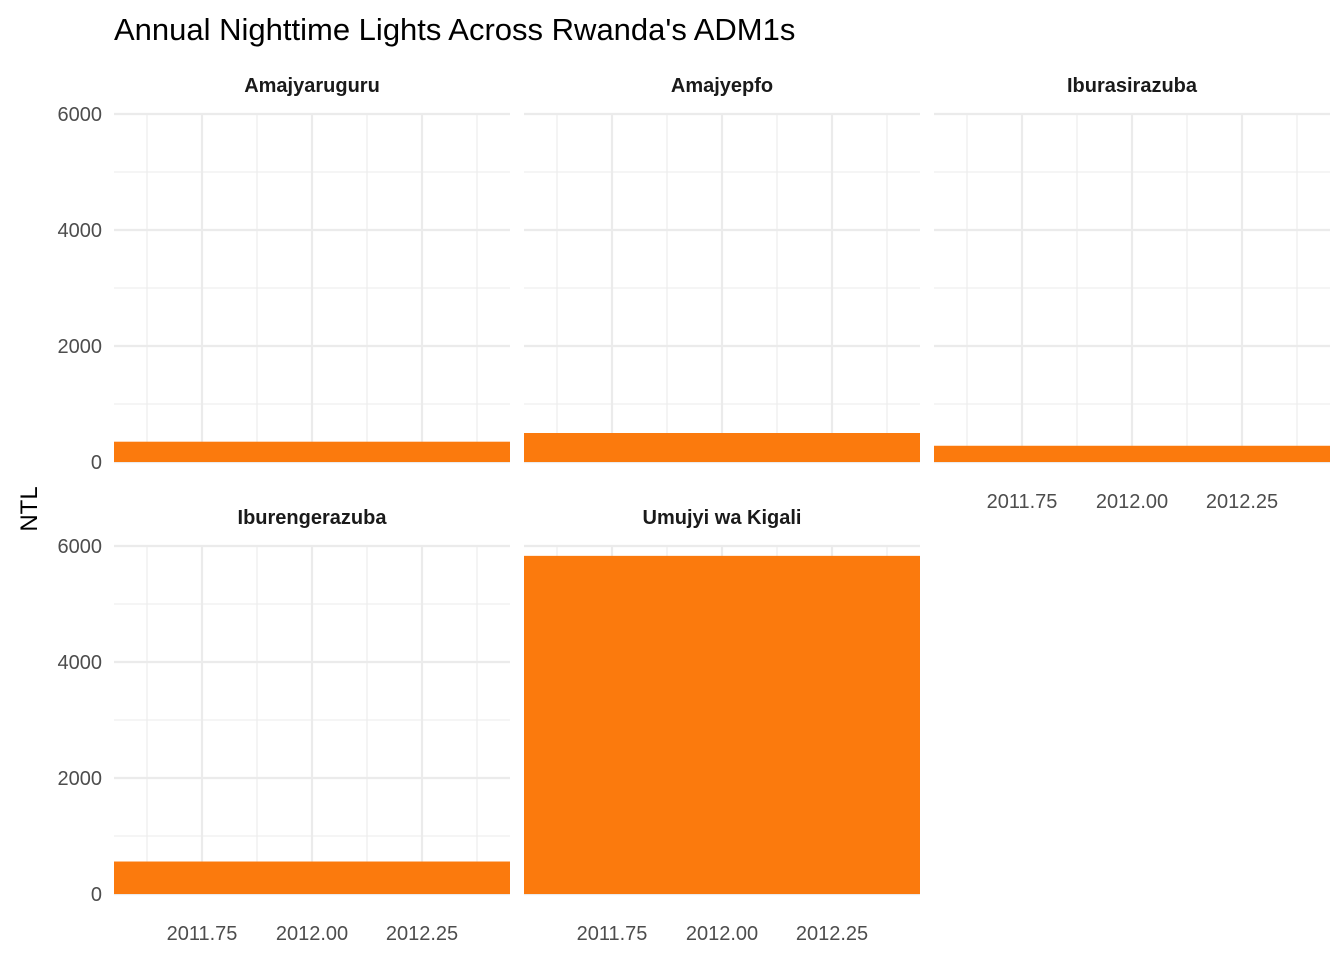 The image size is (1344, 960). What do you see at coordinates (284, 274) in the screenshot?
I see `facet-panel: Amajyaruguru 0 2000 4000 6000` at bounding box center [284, 274].